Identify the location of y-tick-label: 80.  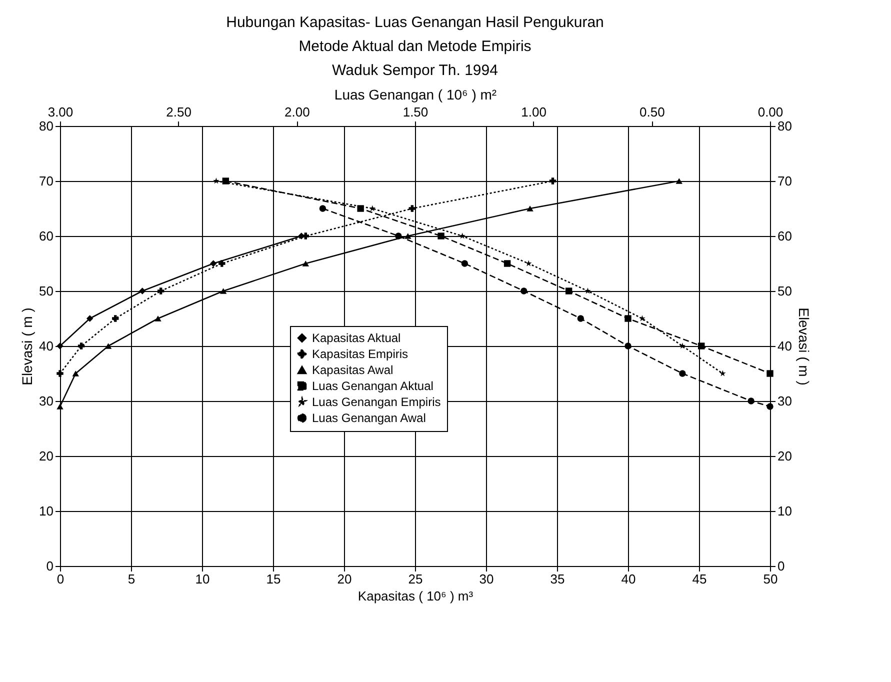
(46, 126).